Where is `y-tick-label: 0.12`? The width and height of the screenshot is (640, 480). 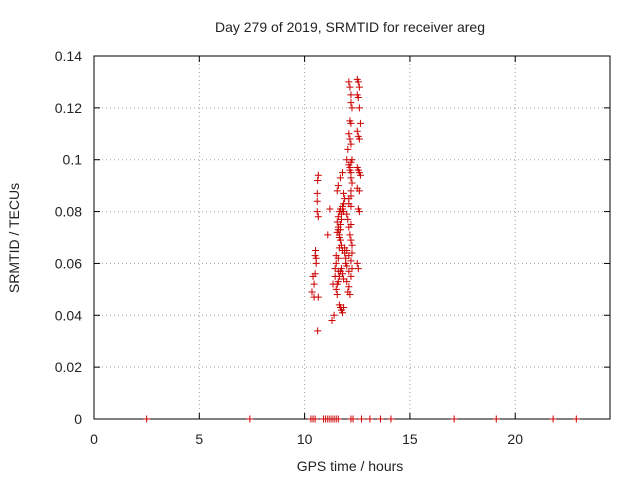 y-tick-label: 0.12 is located at coordinates (68, 108).